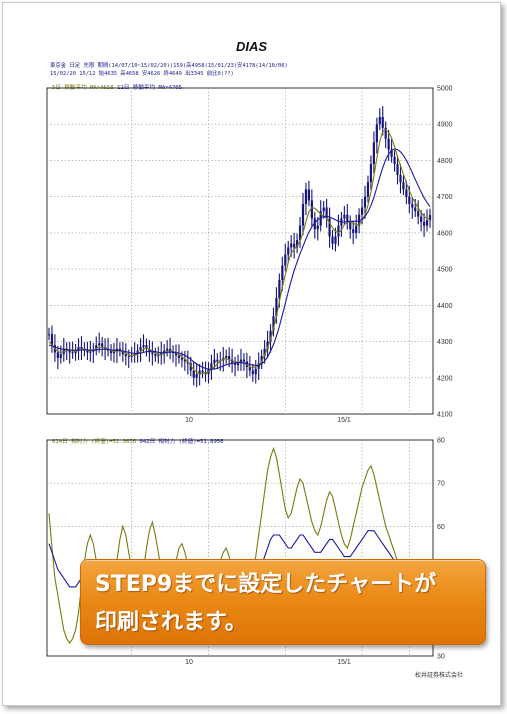 The width and height of the screenshot is (507, 714). What do you see at coordinates (441, 657) in the screenshot?
I see `osc-tick-label: 30` at bounding box center [441, 657].